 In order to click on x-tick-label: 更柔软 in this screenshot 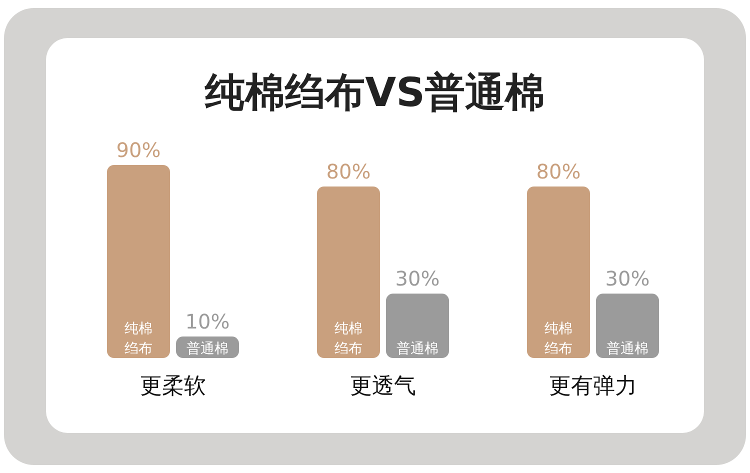, I will do `click(173, 386)`.